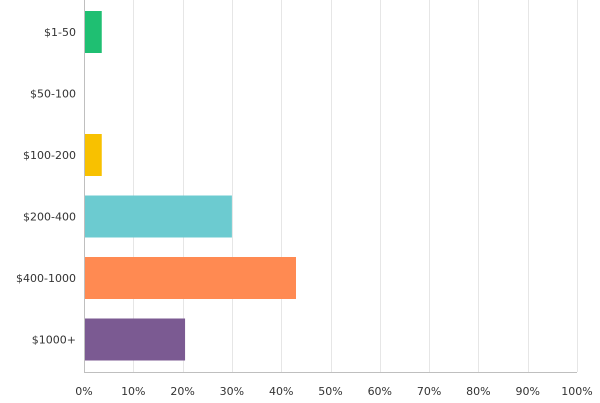 This screenshot has width=600, height=403. What do you see at coordinates (60, 32) in the screenshot?
I see `category-label: $1-50` at bounding box center [60, 32].